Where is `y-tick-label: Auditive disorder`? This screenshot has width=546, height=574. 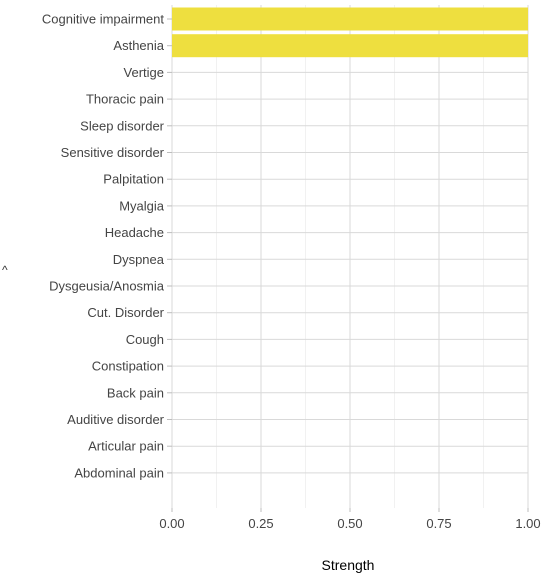 y-tick-label: Auditive disorder is located at coordinates (115, 419).